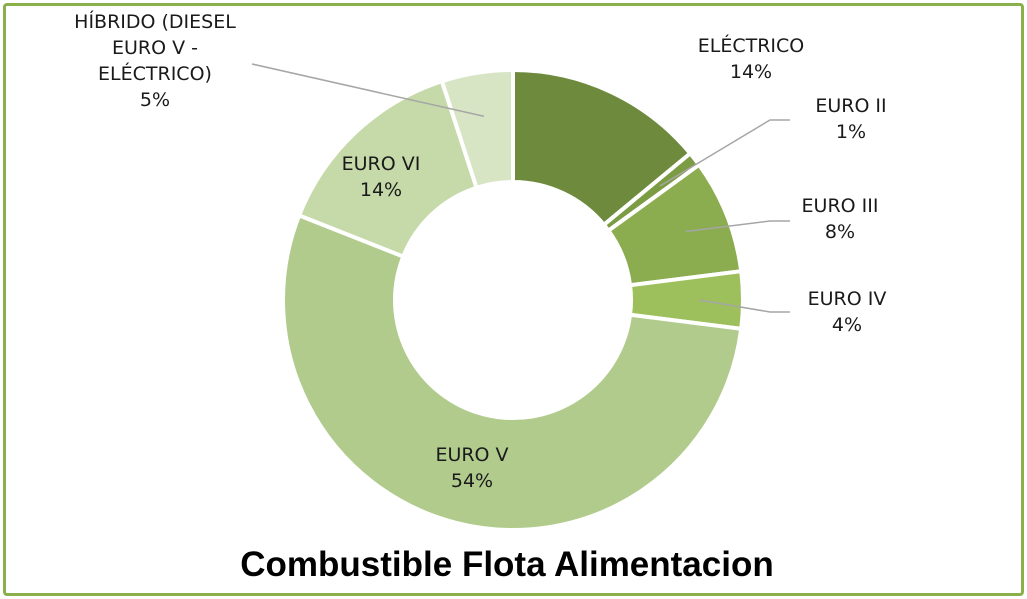 The height and width of the screenshot is (599, 1027). Describe the element at coordinates (847, 312) in the screenshot. I see `data-label-euro-iv: EURO IV 4%` at that location.